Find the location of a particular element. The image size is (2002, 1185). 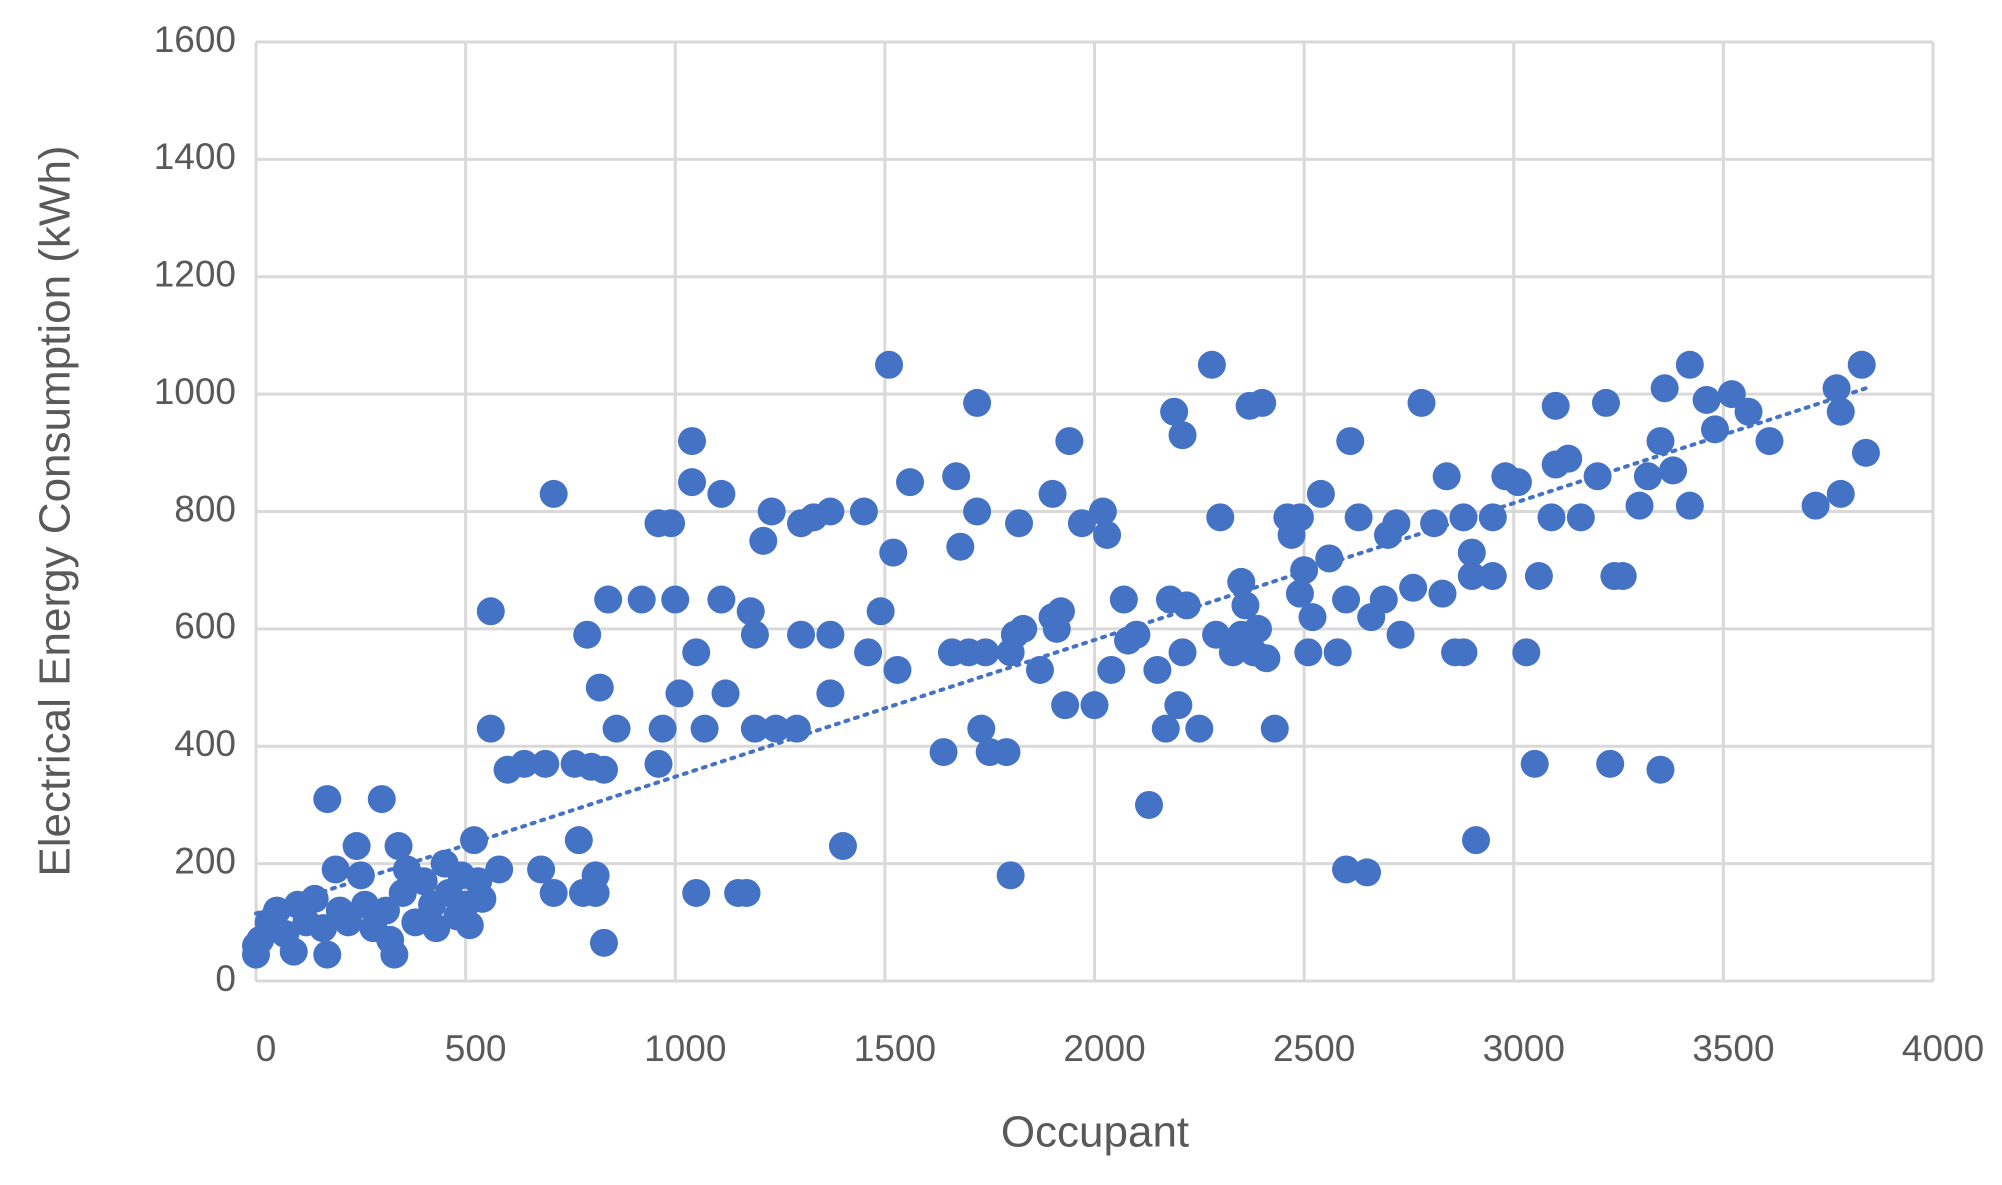

y-tick-label: 1400 is located at coordinates (195, 156).